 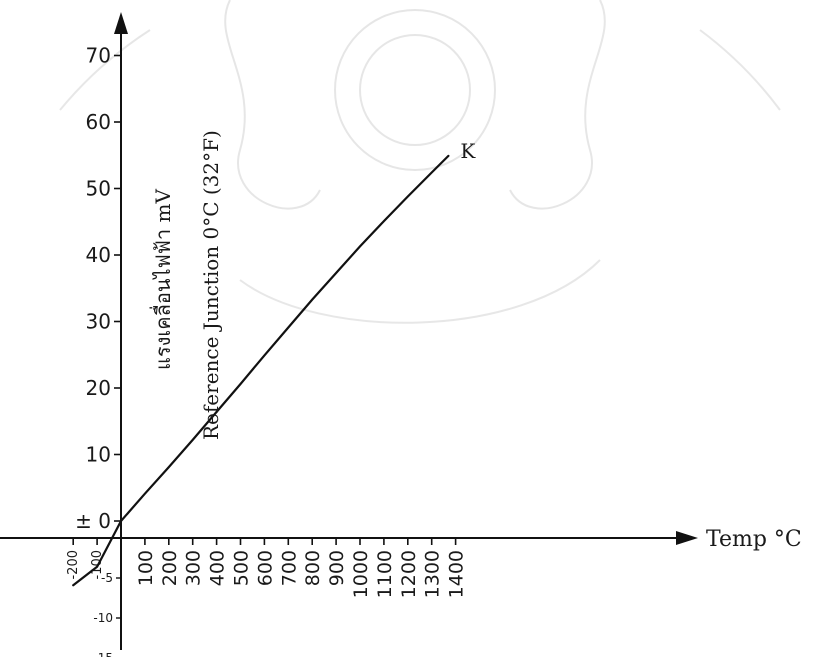 What do you see at coordinates (98, 255) in the screenshot?
I see `y-tick-label: 40` at bounding box center [98, 255].